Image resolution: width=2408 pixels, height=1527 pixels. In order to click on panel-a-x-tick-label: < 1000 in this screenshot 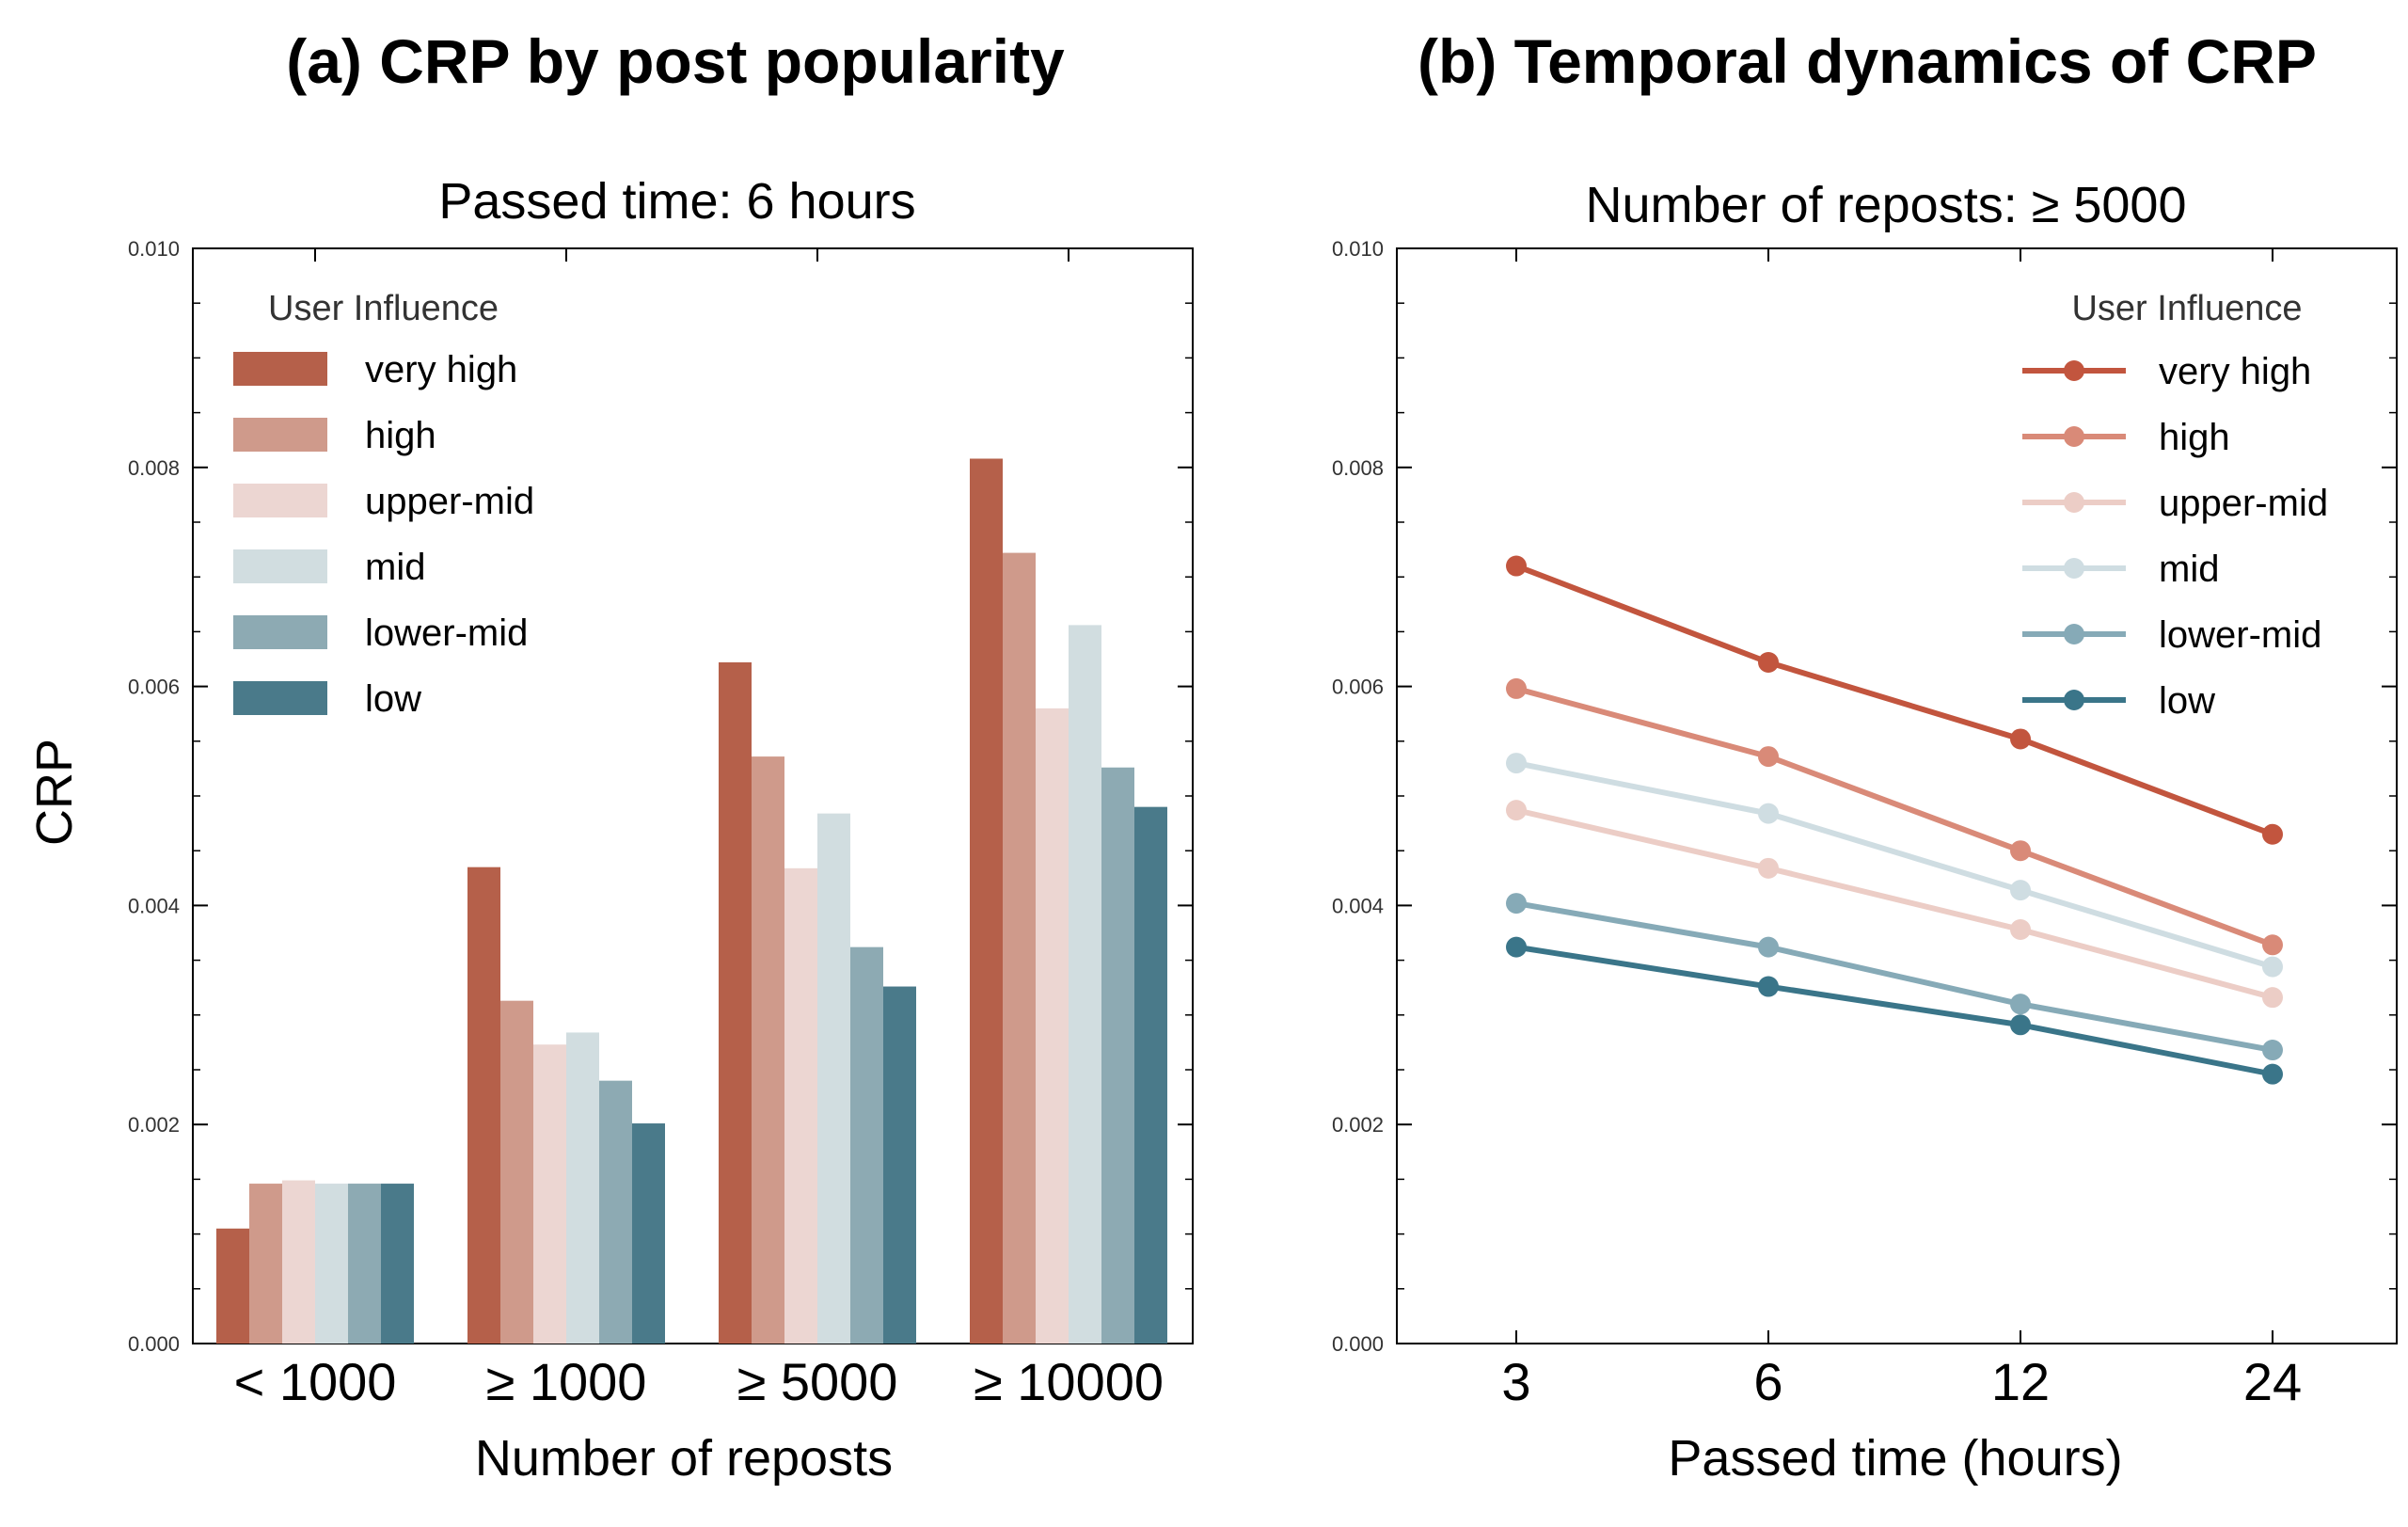, I will do `click(316, 1381)`.